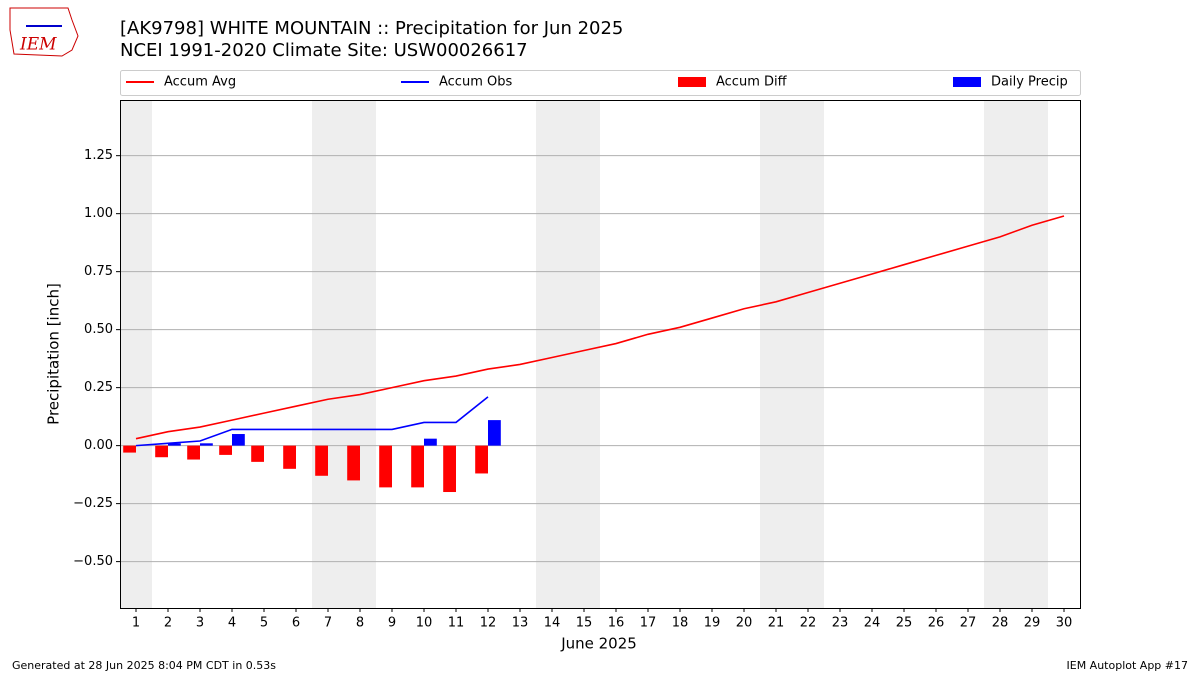 The image size is (1200, 675). I want to click on x-tick-label: 1, so click(136, 623).